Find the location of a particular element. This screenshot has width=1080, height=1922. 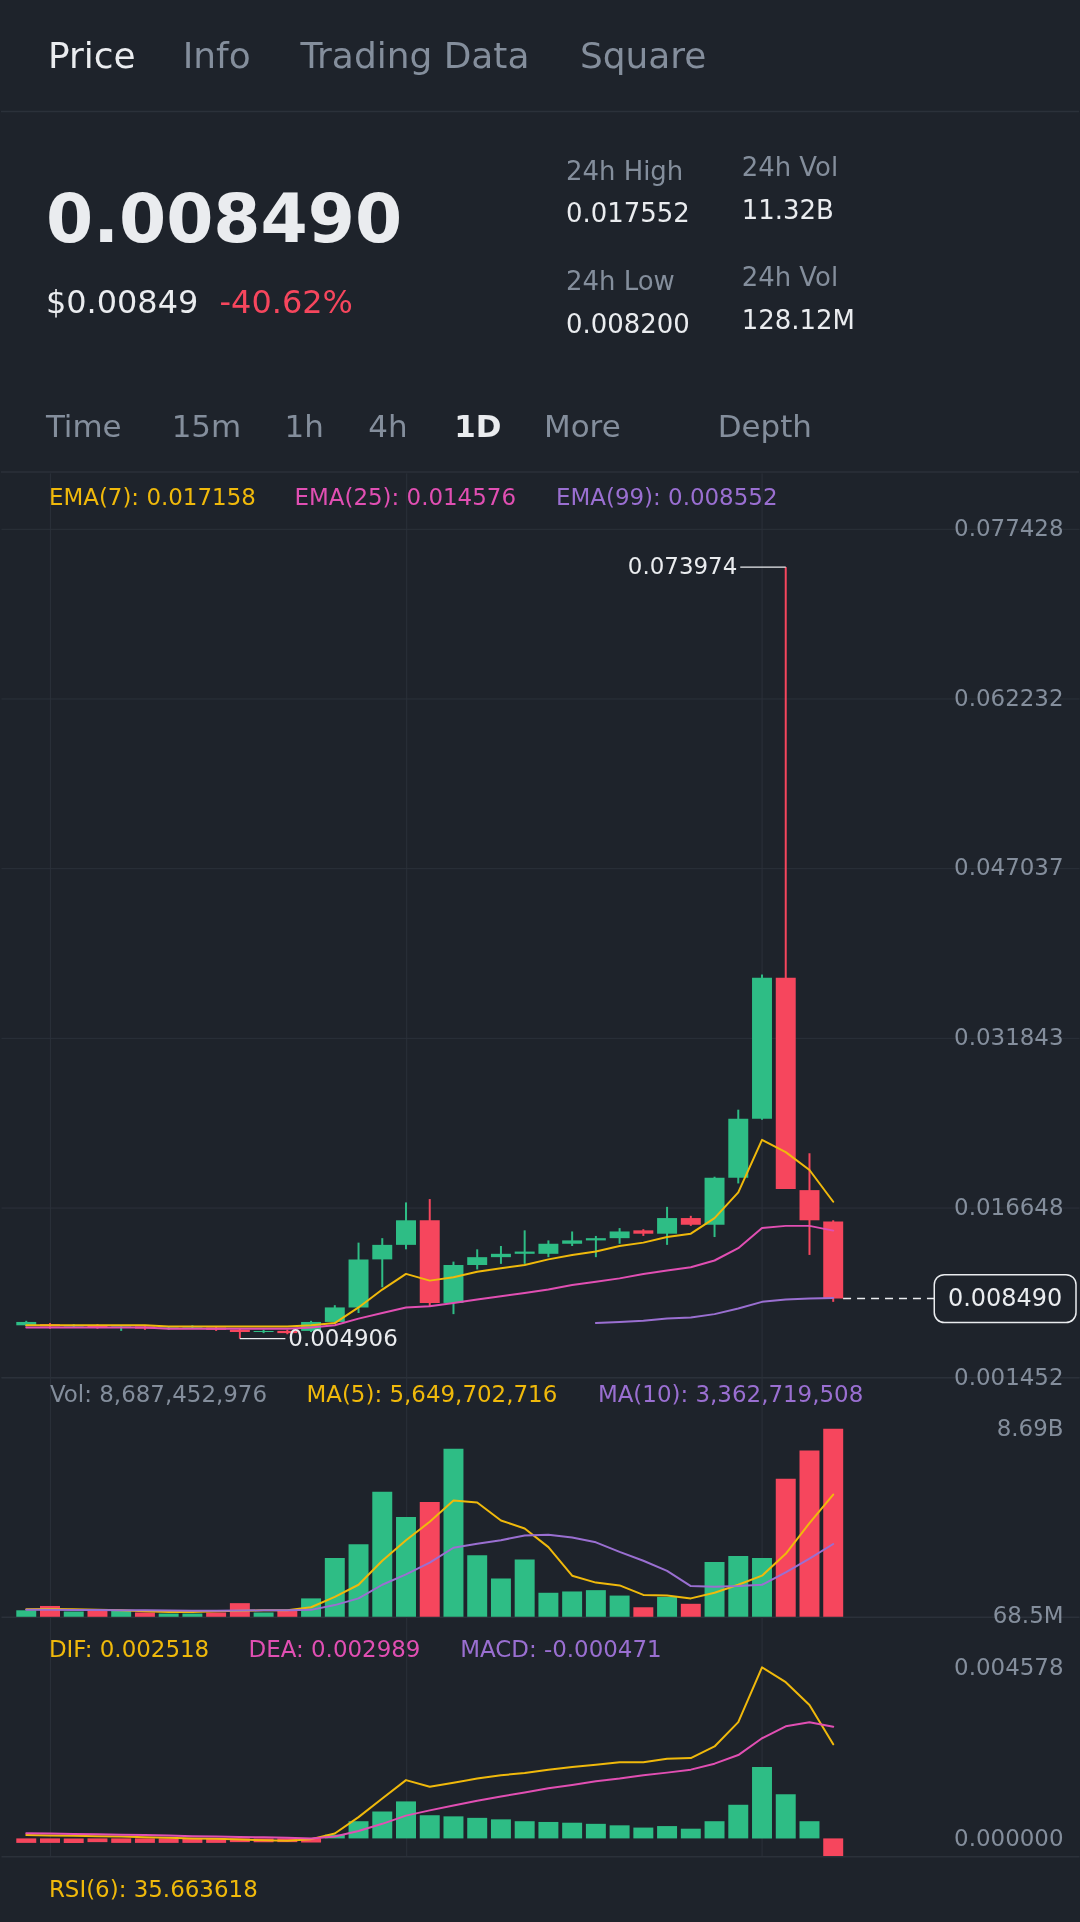

y-tick-label: 0.016648 is located at coordinates (1009, 1206).